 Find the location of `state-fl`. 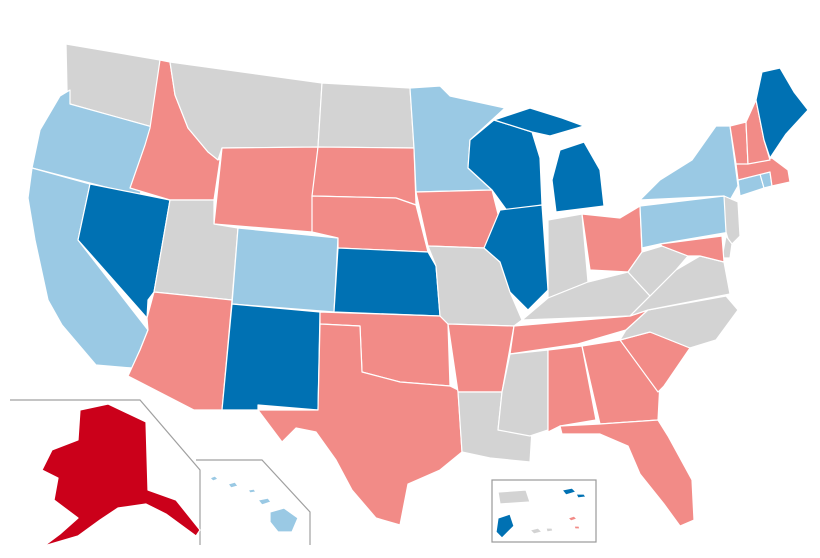

state-fl is located at coordinates (627, 473).